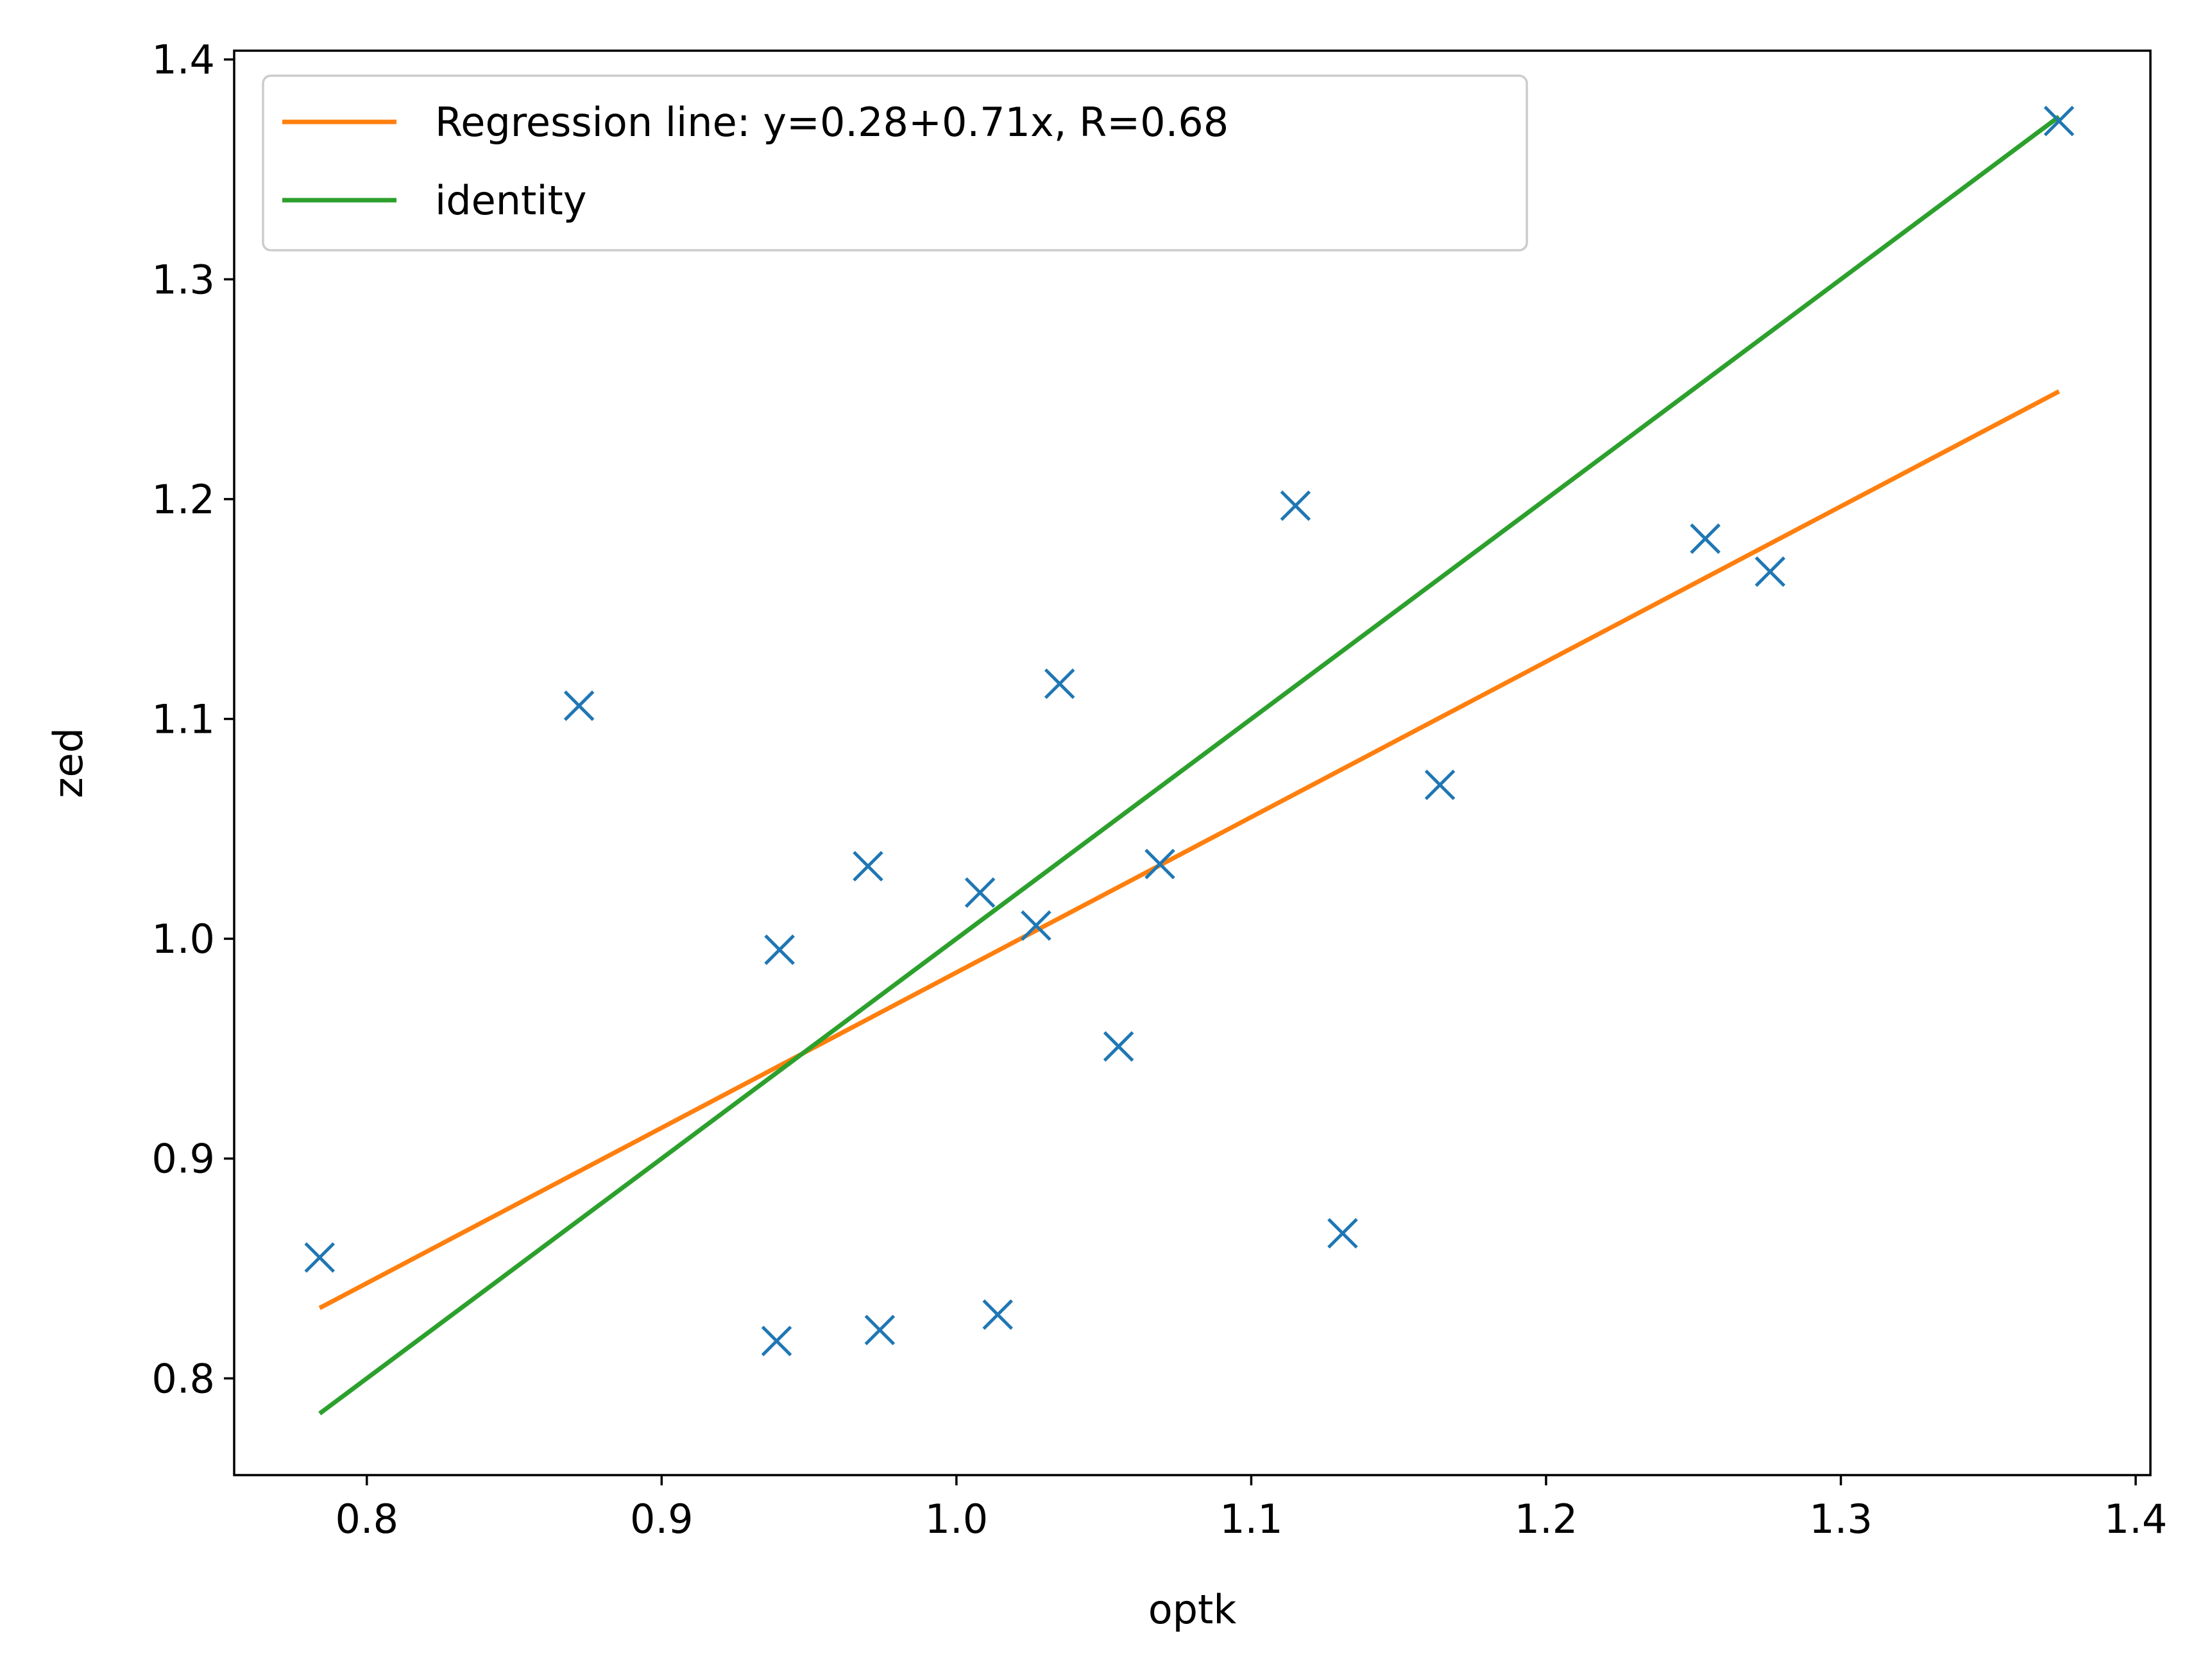 Image resolution: width=2212 pixels, height=1674 pixels. I want to click on x-tick-label: 1.3, so click(1841, 1519).